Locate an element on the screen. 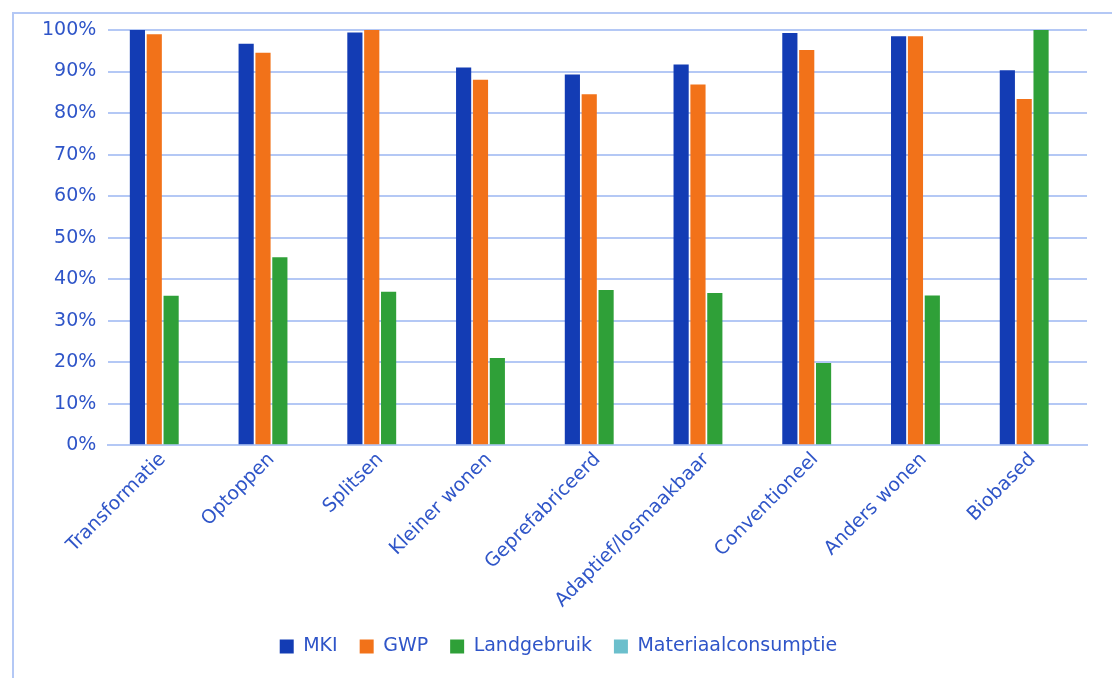 The height and width of the screenshot is (678, 1112). legend-label: MKI is located at coordinates (320, 644).